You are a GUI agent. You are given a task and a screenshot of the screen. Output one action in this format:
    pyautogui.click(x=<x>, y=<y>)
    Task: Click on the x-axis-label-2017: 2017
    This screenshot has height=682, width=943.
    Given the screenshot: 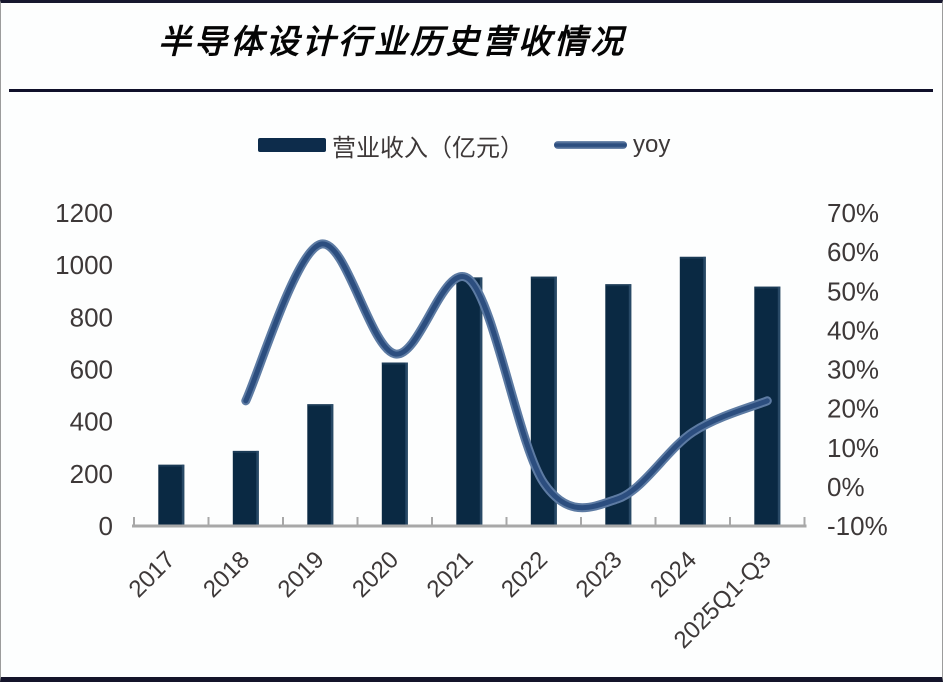 What is the action you would take?
    pyautogui.click(x=152, y=574)
    